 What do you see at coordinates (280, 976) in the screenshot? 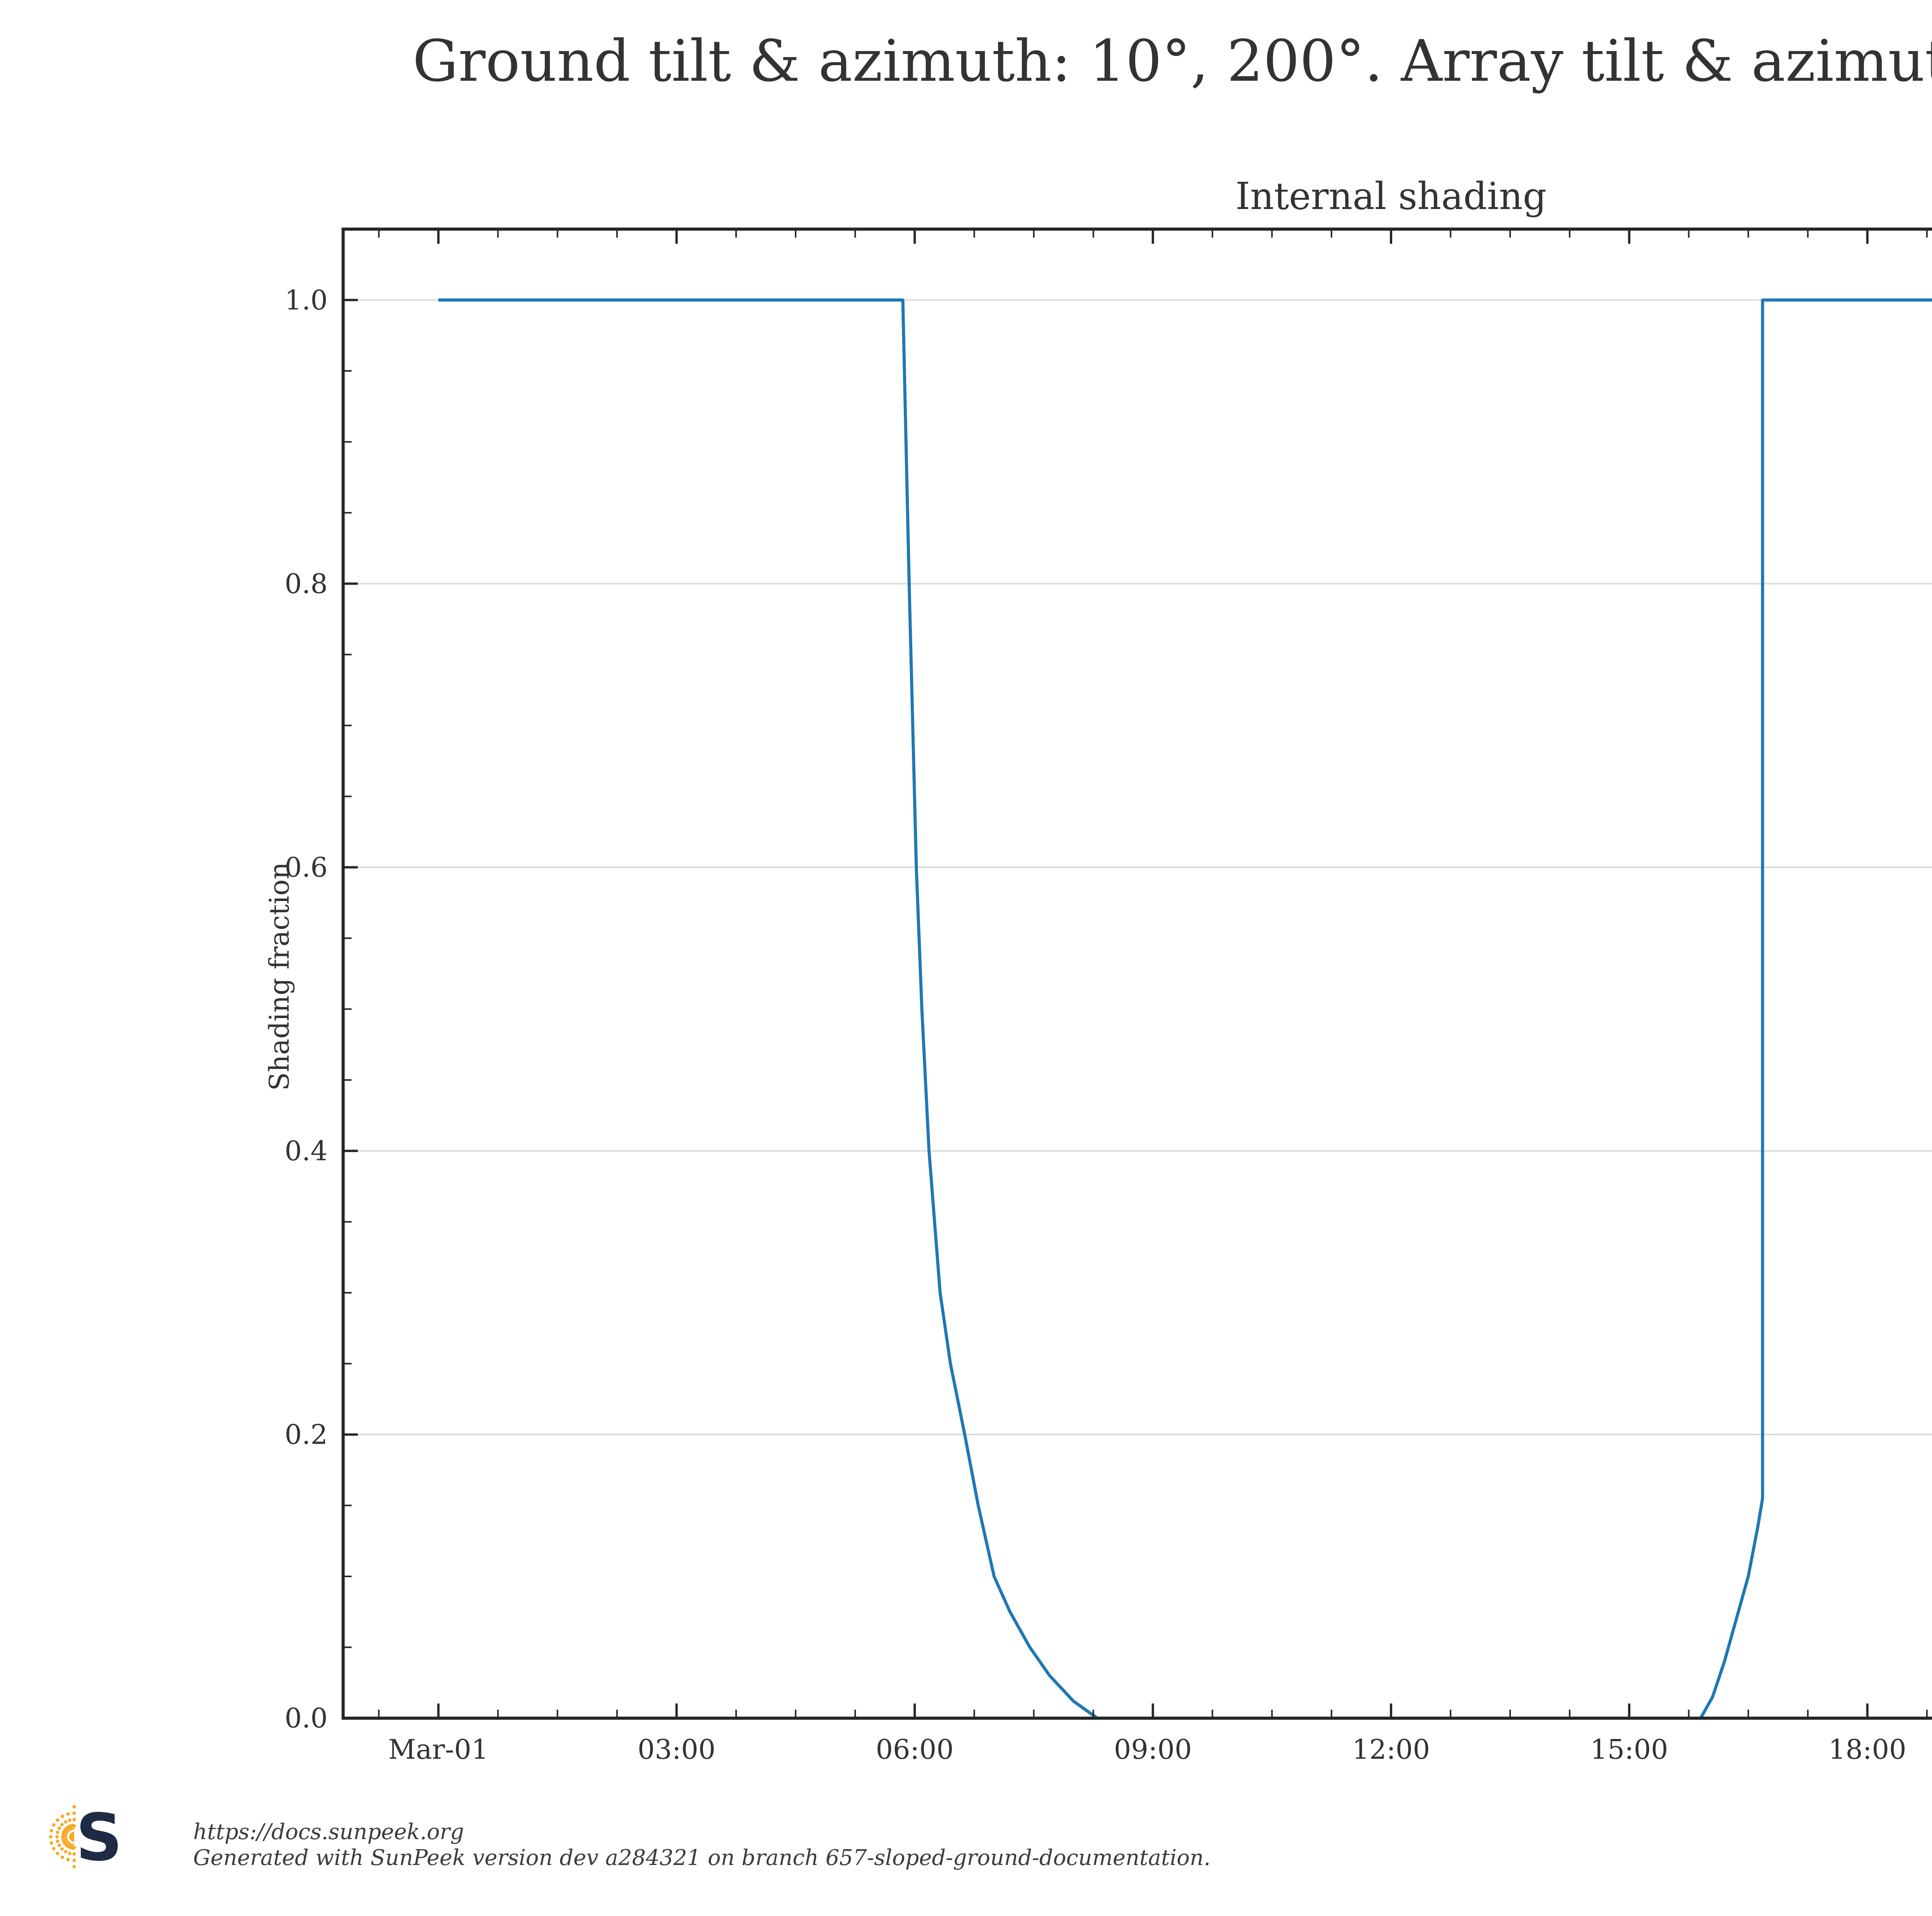
I see `y-axis-label: Shading fraction` at bounding box center [280, 976].